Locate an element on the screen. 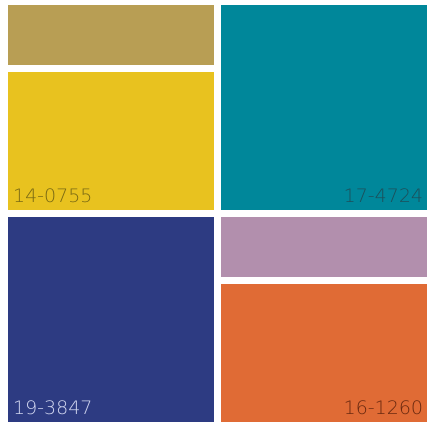 Image resolution: width=434 pixels, height=422 pixels. olive-swatch is located at coordinates (111, 35).